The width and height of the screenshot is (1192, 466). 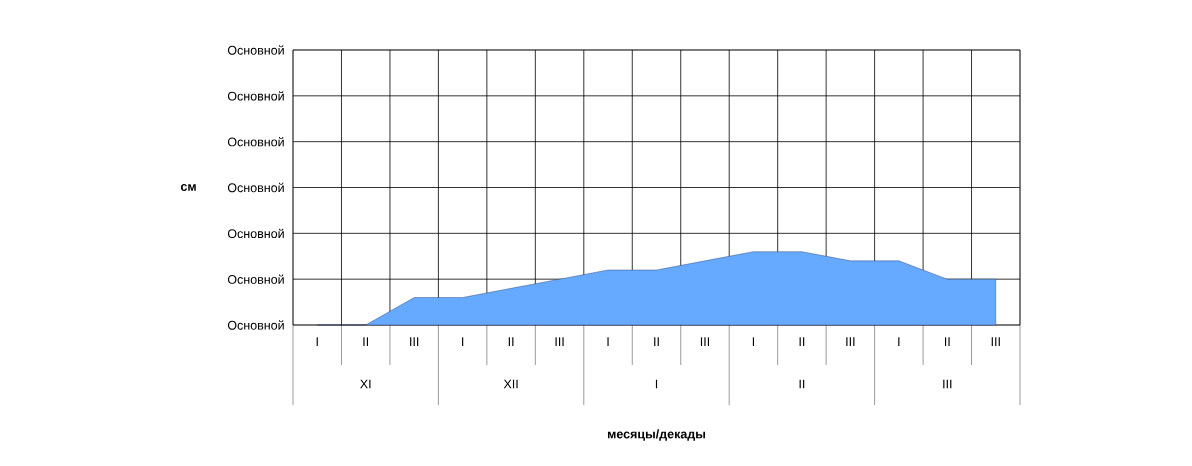 What do you see at coordinates (802, 384) in the screenshot?
I see `text: II` at bounding box center [802, 384].